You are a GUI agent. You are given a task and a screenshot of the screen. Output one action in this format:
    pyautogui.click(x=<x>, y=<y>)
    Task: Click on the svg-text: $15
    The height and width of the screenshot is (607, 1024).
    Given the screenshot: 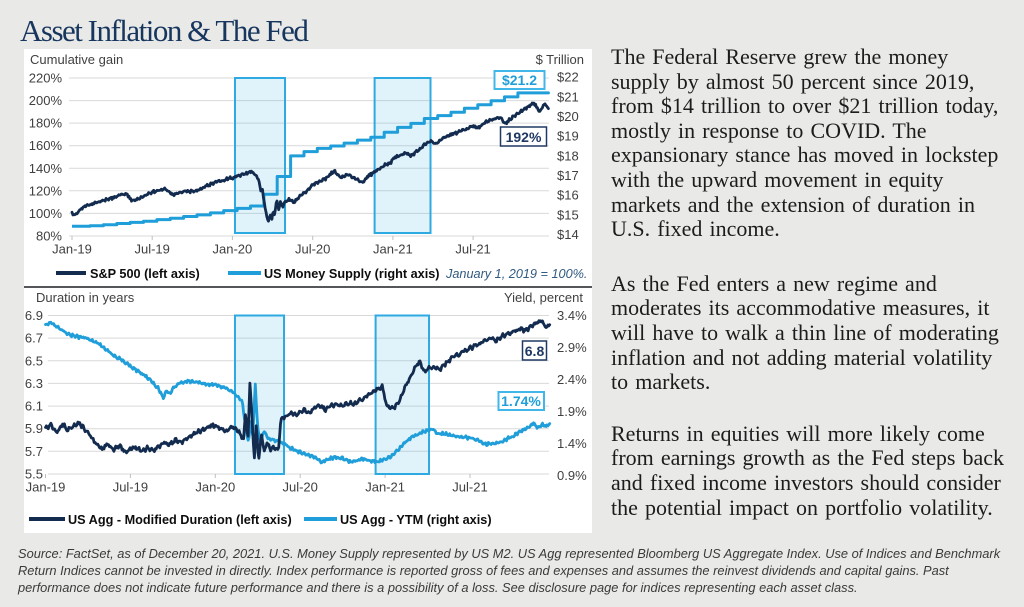 What is the action you would take?
    pyautogui.click(x=568, y=214)
    